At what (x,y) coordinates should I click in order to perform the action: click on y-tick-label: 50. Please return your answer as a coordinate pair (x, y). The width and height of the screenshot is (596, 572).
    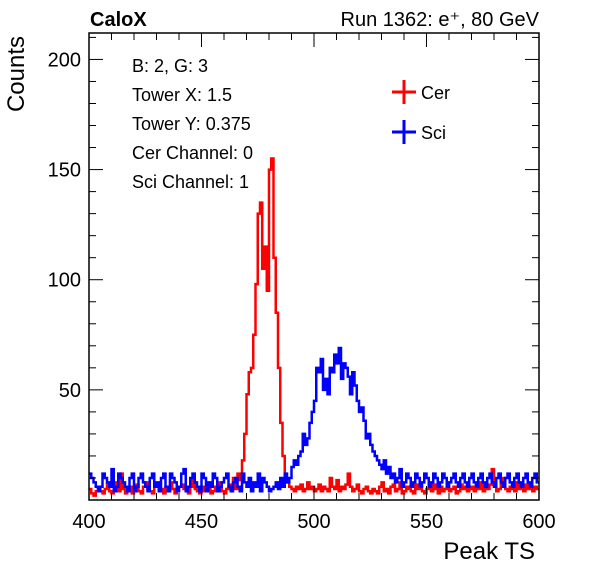
    Looking at the image, I should click on (70, 391).